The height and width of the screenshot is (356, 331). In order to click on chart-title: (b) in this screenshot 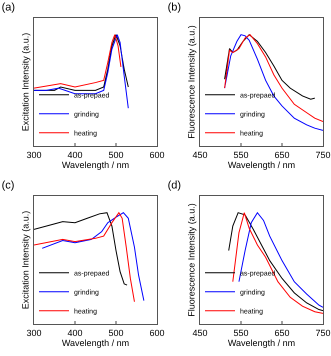, I will do `click(175, 7)`.